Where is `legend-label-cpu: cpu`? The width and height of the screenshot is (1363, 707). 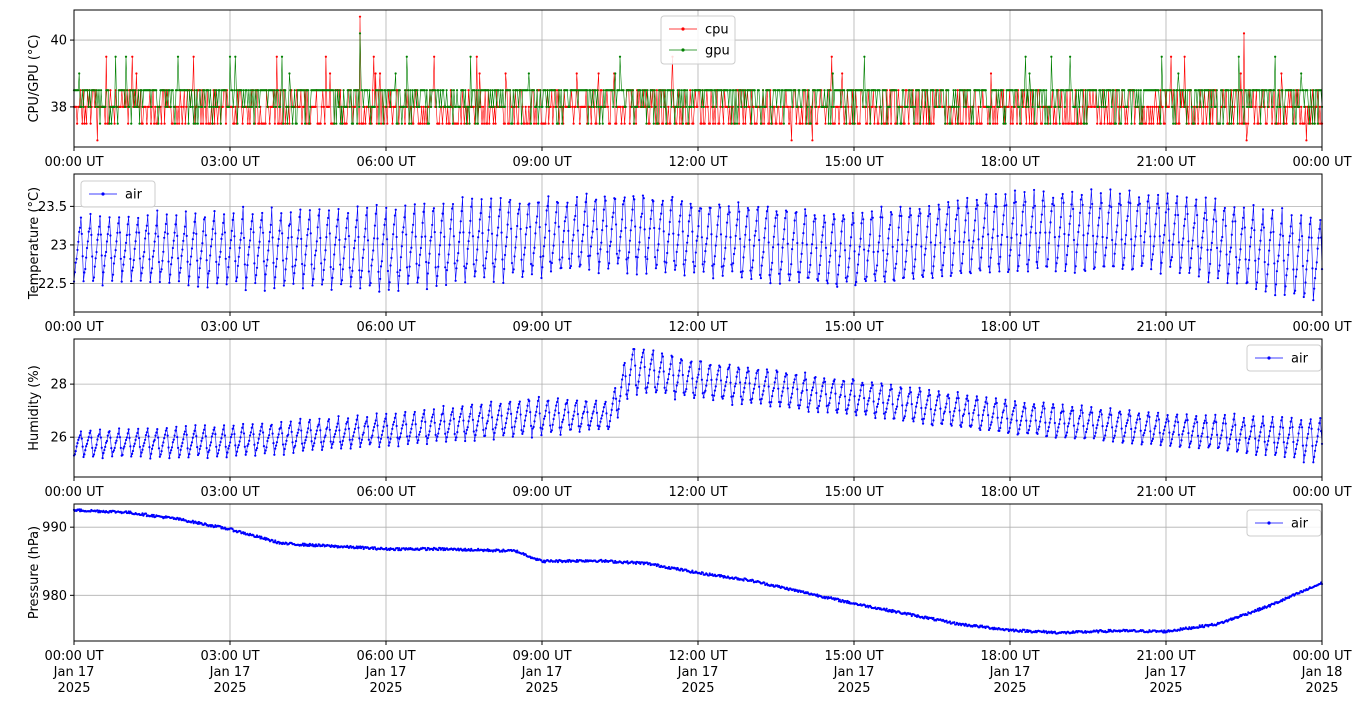
legend-label-cpu: cpu is located at coordinates (717, 30).